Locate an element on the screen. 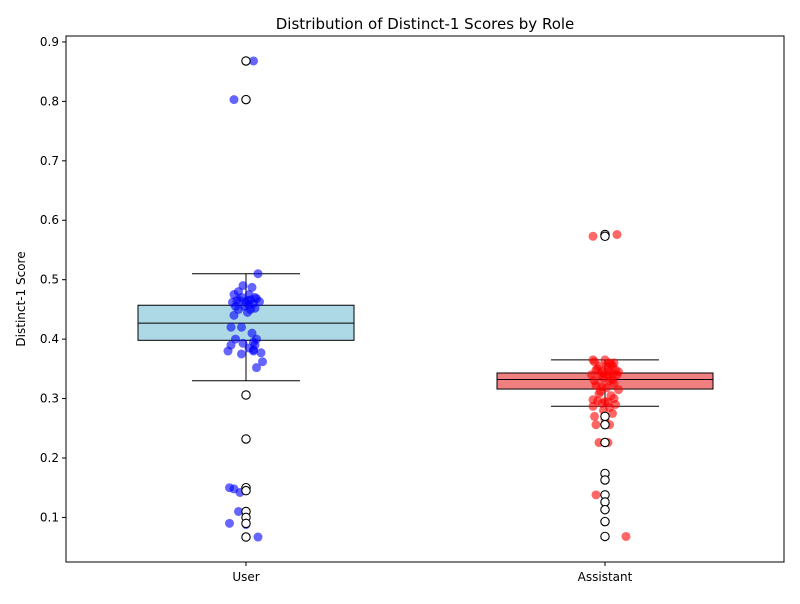 This screenshot has width=800, height=604. x-tick-label: Assistant is located at coordinates (605, 577).